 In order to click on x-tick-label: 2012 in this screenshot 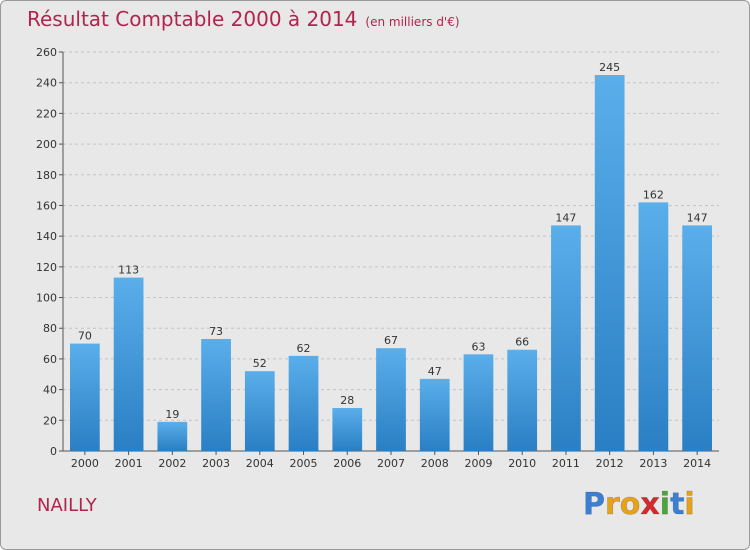, I will do `click(610, 463)`.